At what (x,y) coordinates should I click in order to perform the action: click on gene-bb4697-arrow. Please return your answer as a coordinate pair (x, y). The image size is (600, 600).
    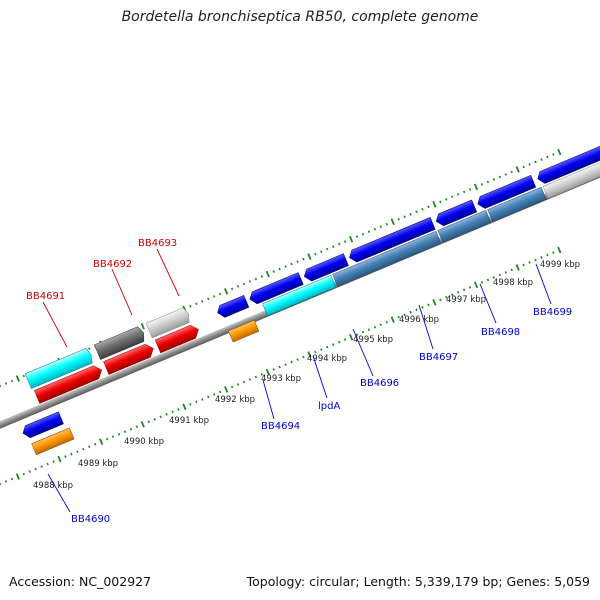
    Looking at the image, I should click on (456, 213).